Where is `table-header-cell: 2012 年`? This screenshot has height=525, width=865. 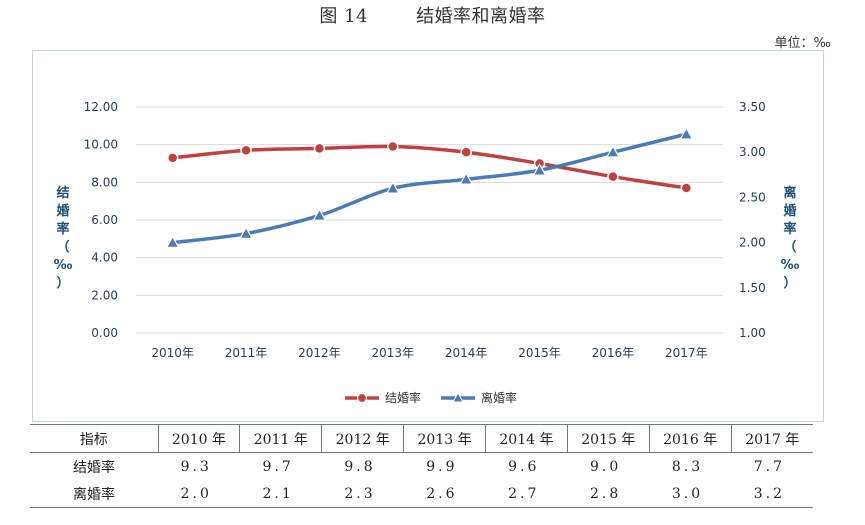
table-header-cell: 2012 年 is located at coordinates (362, 438).